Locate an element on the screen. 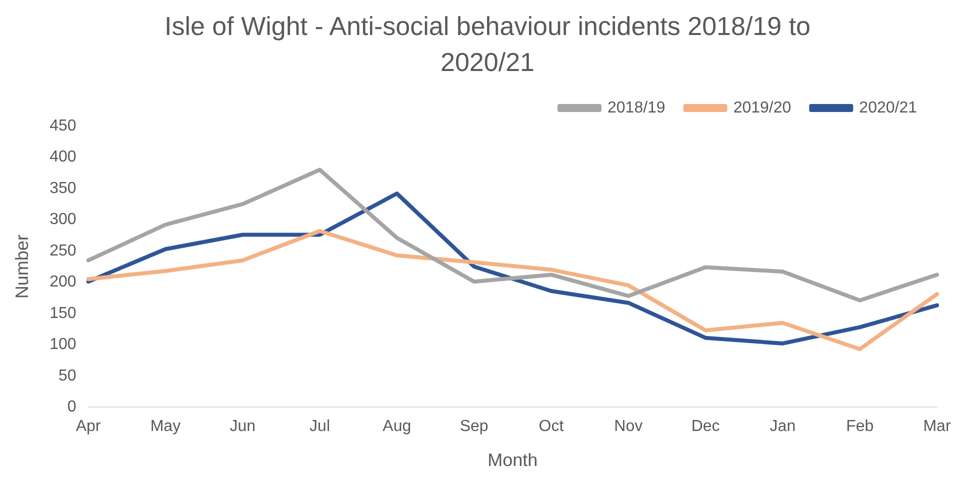  x-tick-label: Jan is located at coordinates (783, 427).